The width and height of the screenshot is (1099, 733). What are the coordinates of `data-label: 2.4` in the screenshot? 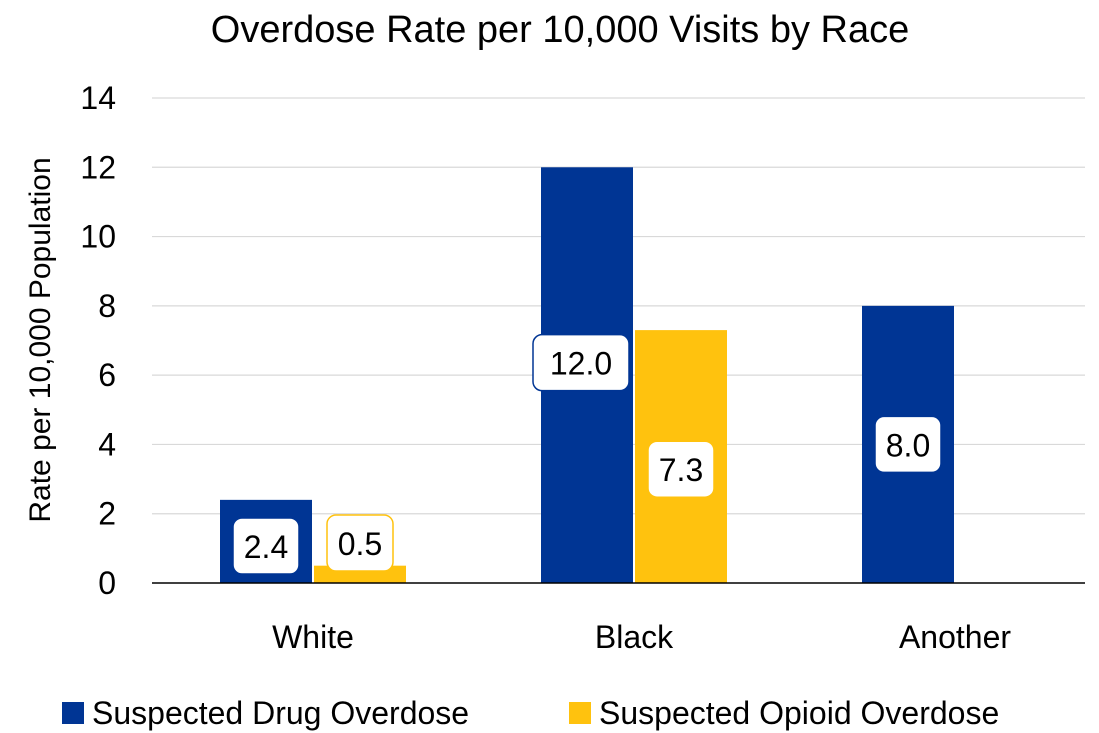 It's located at (266, 547).